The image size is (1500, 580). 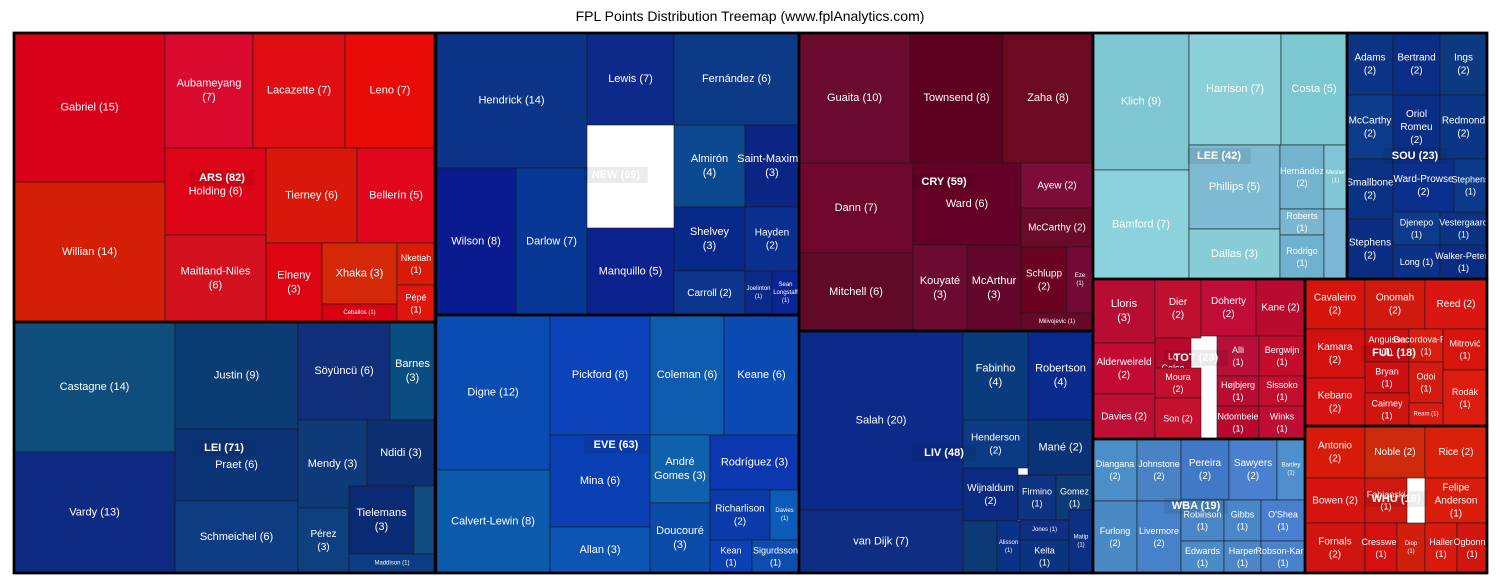 I want to click on tile-tot-h-jbjerg-1: Højbjerg (1), so click(x=1238, y=391).